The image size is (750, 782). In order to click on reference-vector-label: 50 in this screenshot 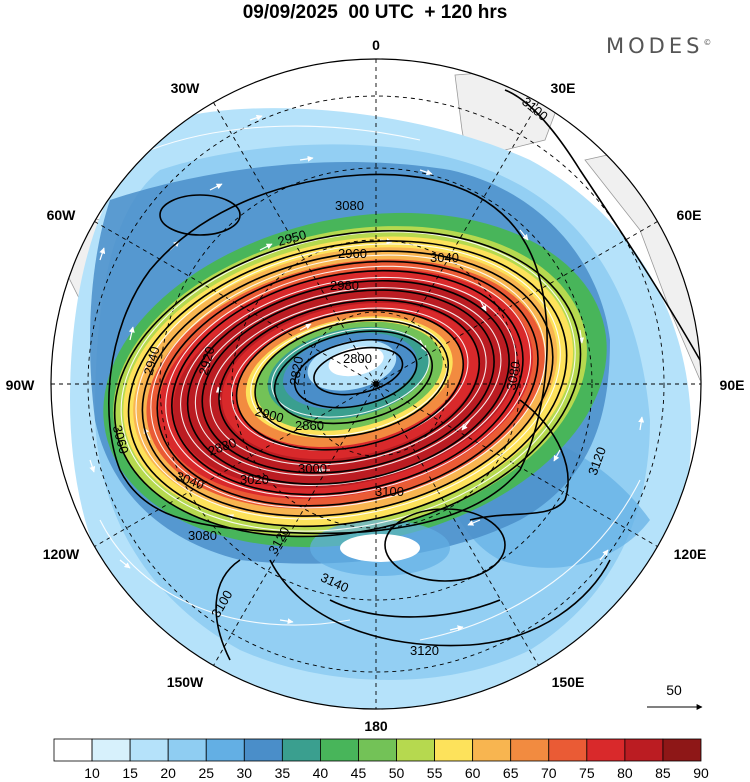, I will do `click(674, 690)`.